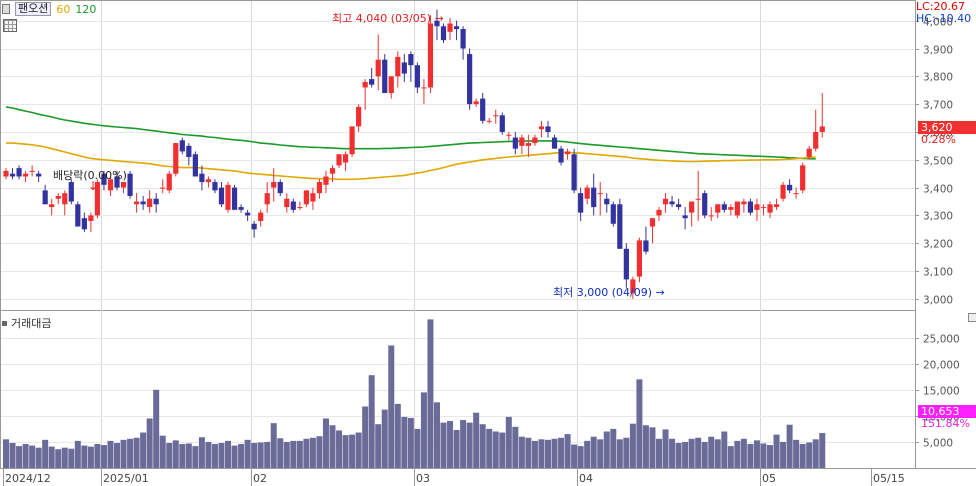  Describe the element at coordinates (423, 478) in the screenshot. I see `date-tick-label: 03` at that location.